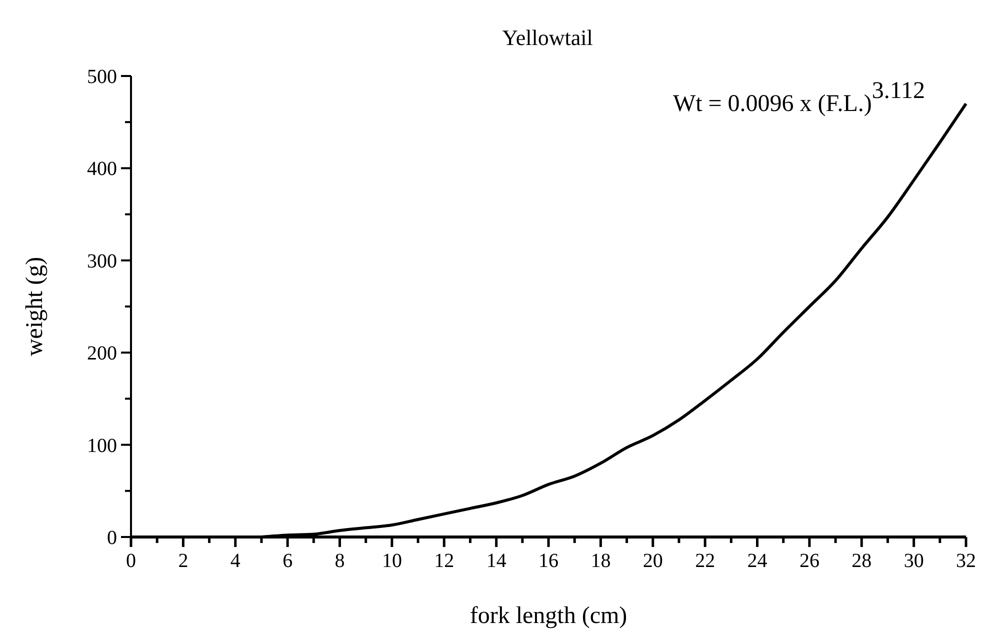 This screenshot has height=641, width=985. Describe the element at coordinates (392, 561) in the screenshot. I see `x-tick-label: 10` at that location.